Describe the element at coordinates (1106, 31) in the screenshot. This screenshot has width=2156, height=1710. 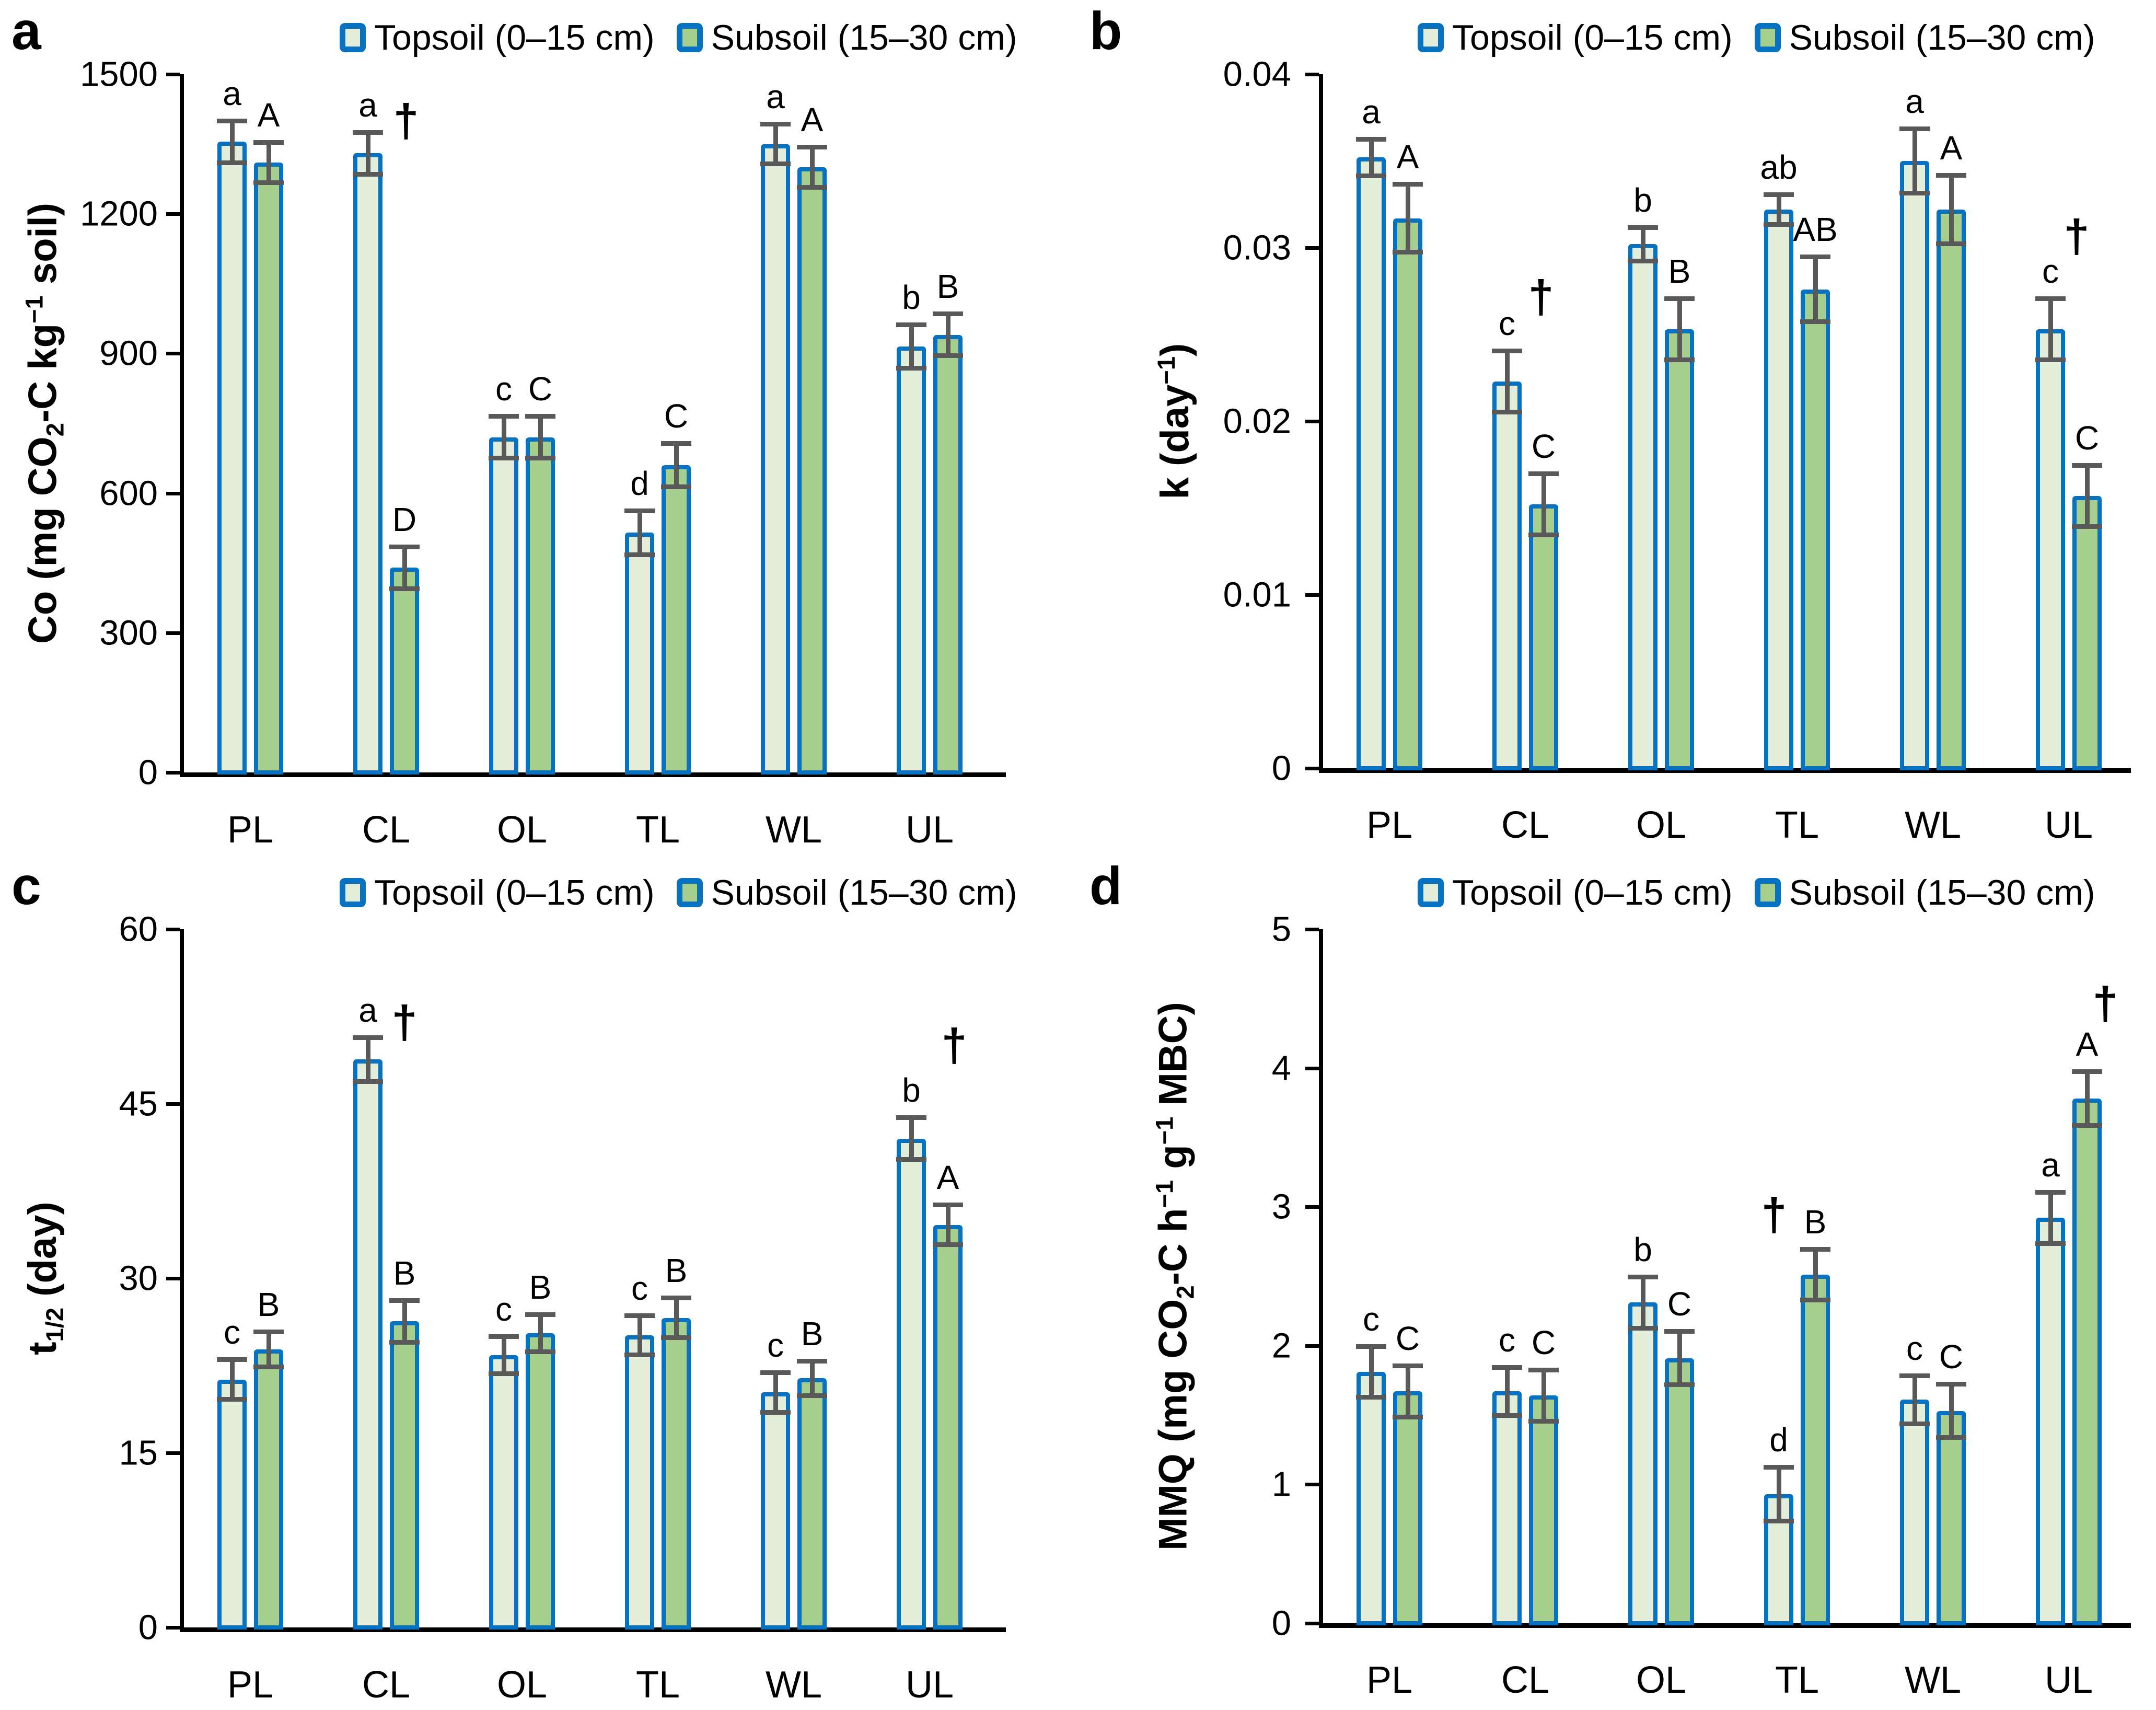
I see `panel-letter-b: b` at that location.